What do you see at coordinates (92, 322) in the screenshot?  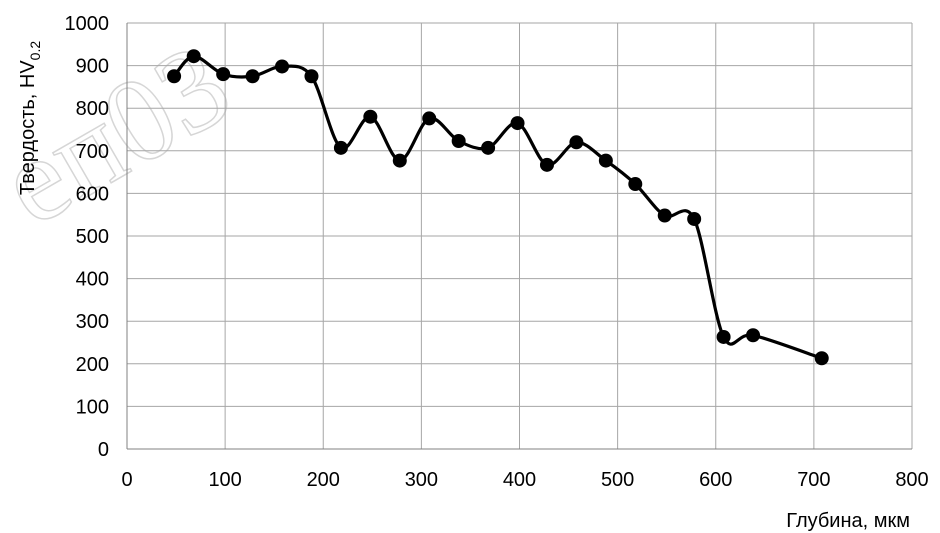 I see `y-tick-label: 300` at bounding box center [92, 322].